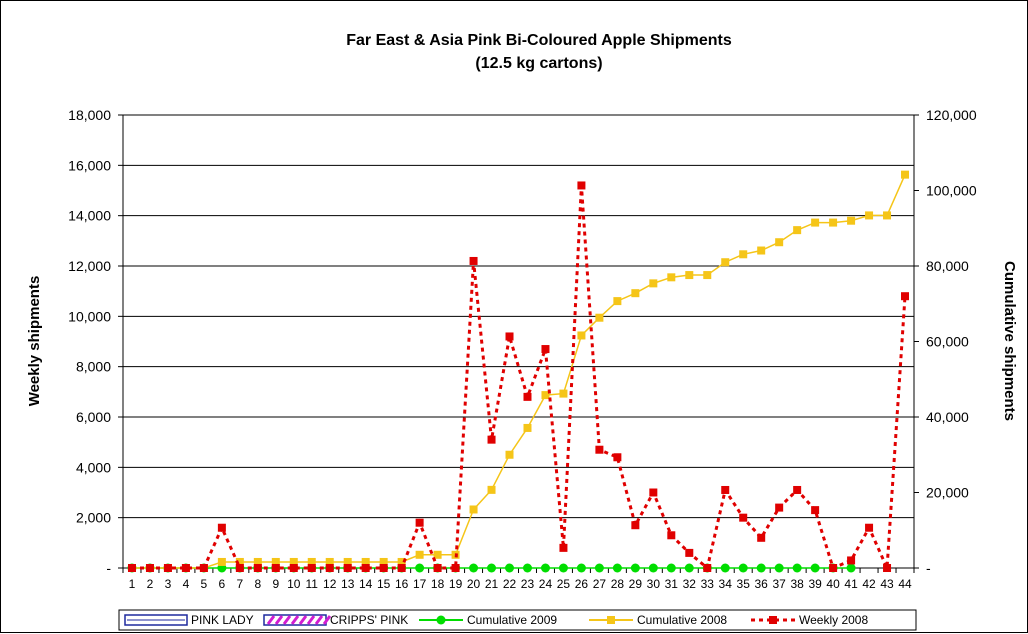  I want to click on y-left-tick-label: 4,000, so click(93, 467).